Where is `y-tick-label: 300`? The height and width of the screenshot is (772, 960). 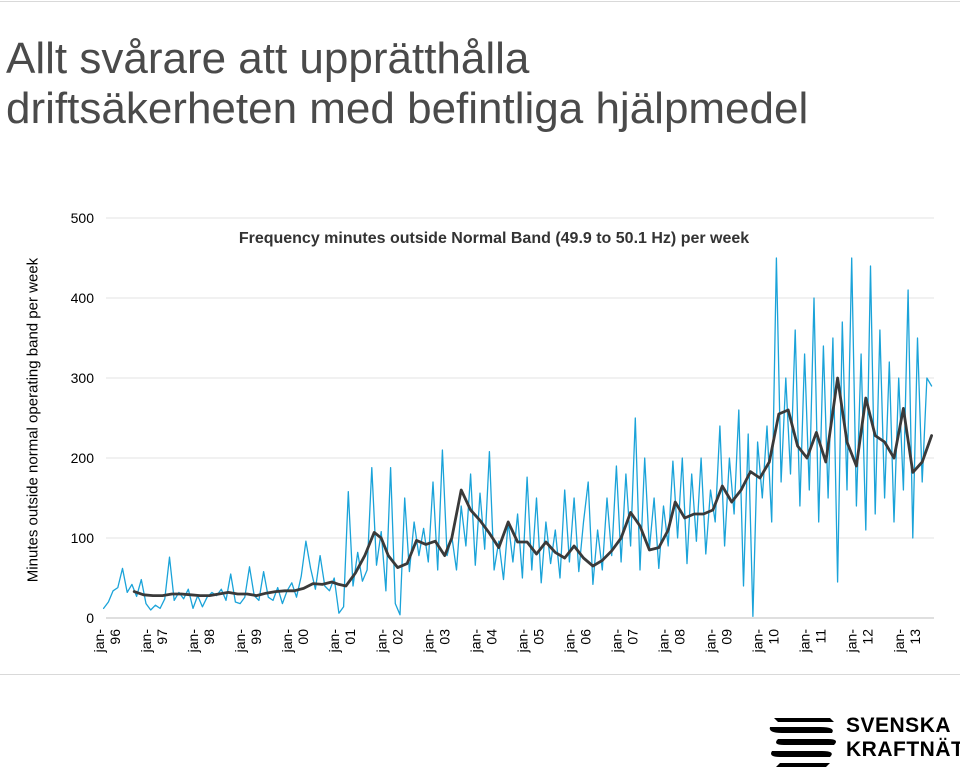
y-tick-label: 300 is located at coordinates (83, 378).